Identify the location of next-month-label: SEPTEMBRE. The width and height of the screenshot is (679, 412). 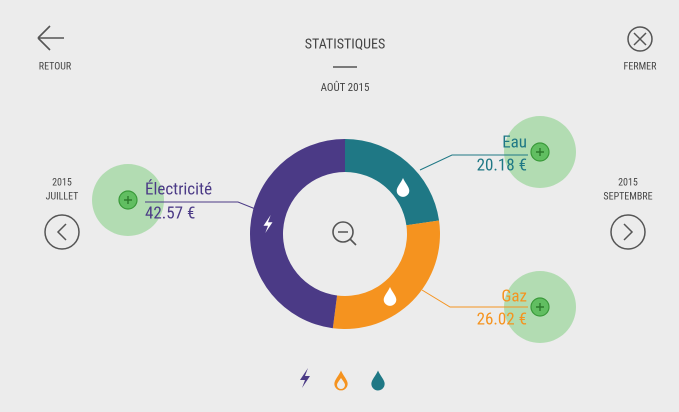
(627, 197).